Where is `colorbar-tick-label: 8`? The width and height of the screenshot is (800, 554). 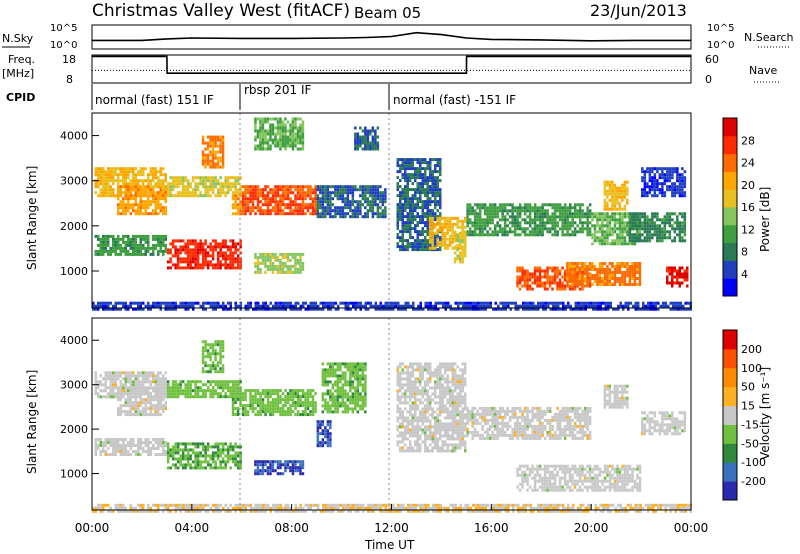 colorbar-tick-label: 8 is located at coordinates (744, 252).